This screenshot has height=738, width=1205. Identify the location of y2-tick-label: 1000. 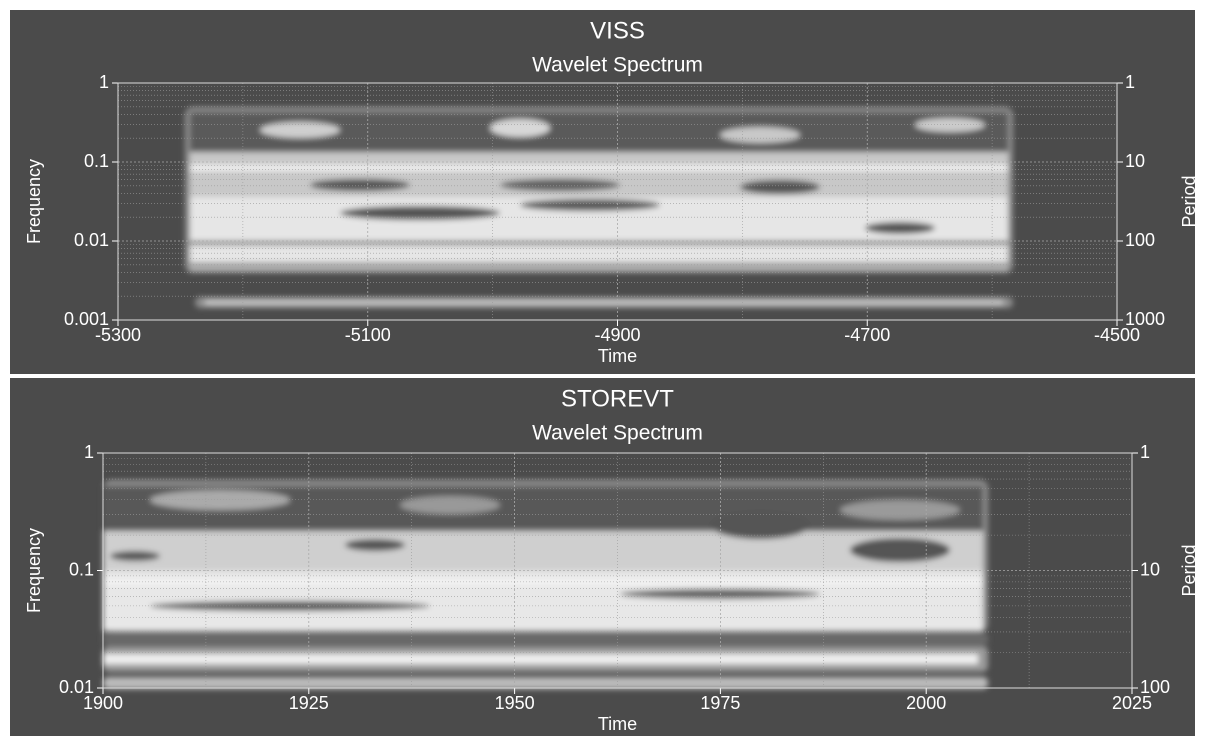
(1145, 319).